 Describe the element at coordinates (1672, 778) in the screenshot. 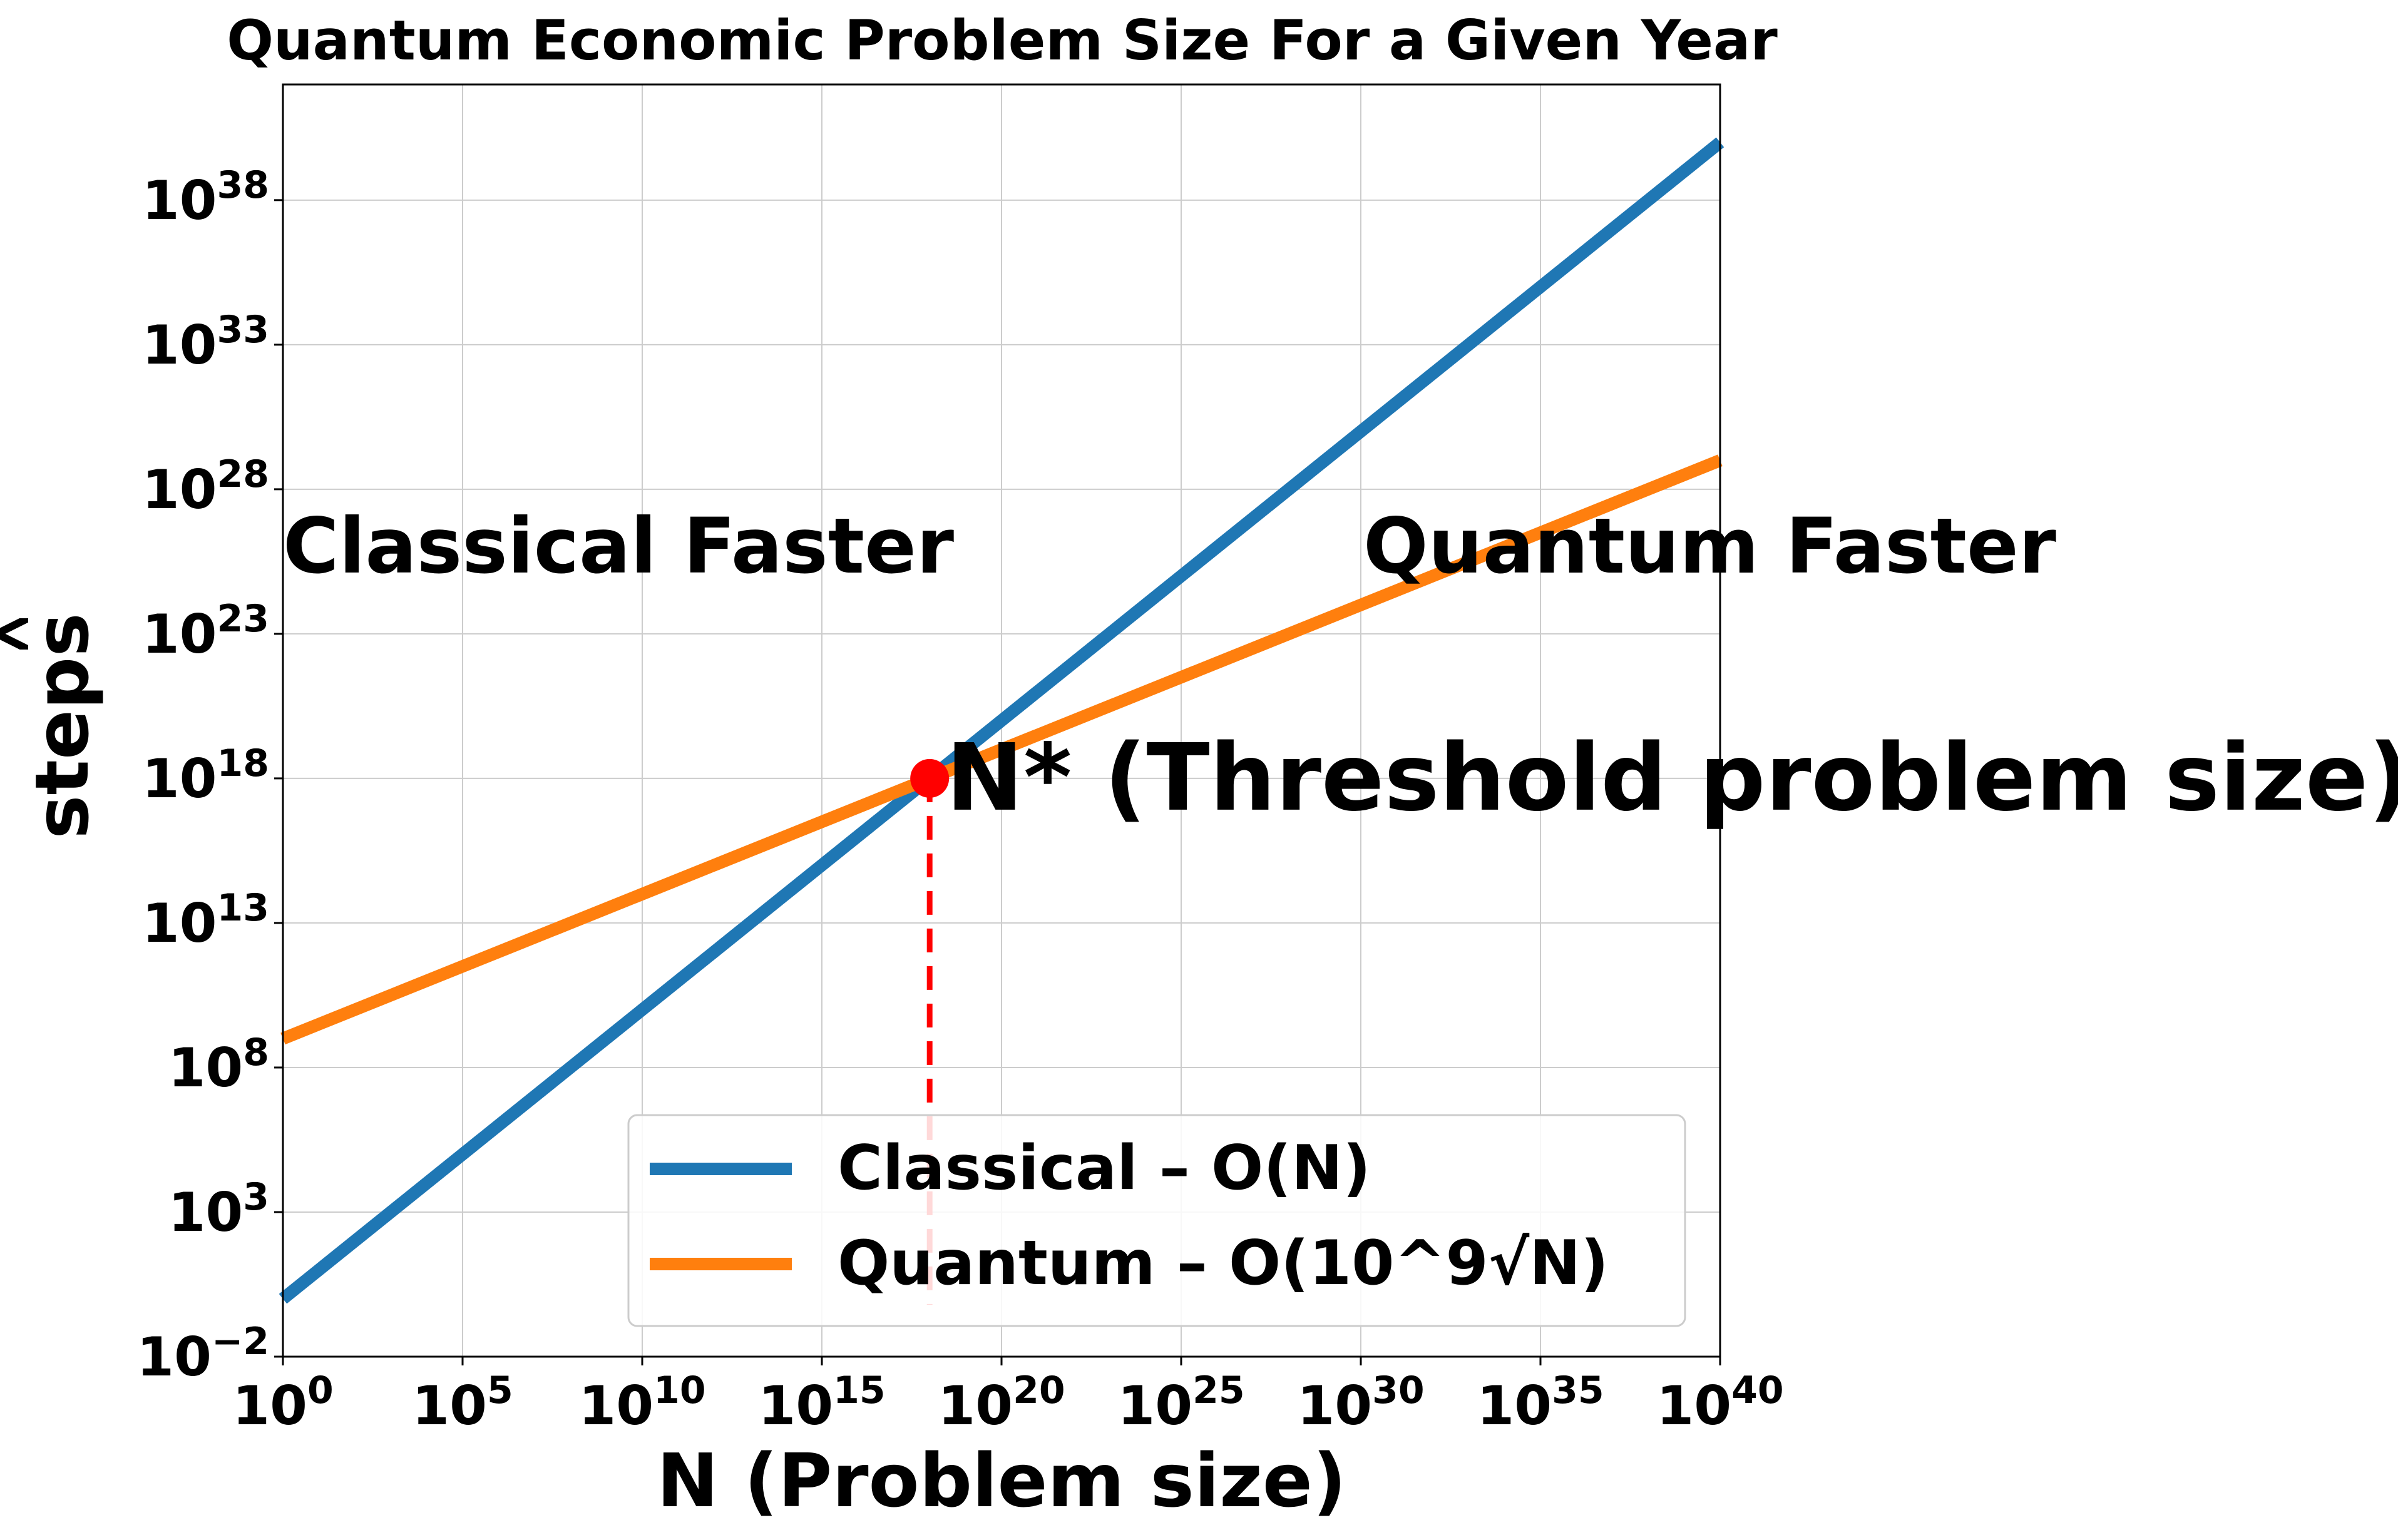

I see `threshold-label: N* (Threshold problem size)` at that location.